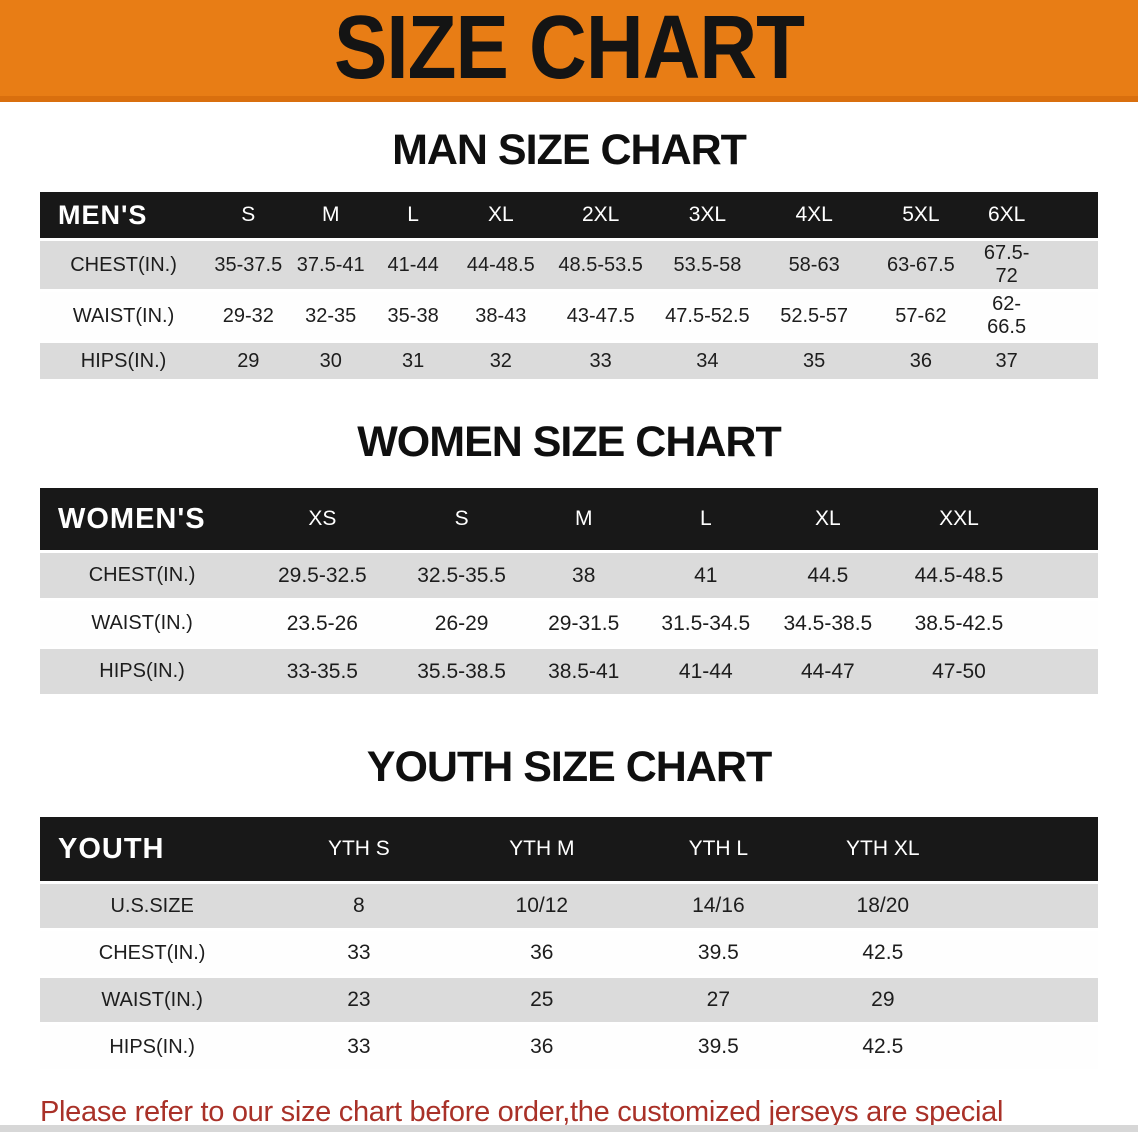 The image size is (1138, 1132). I want to click on section-heading-youth: YOUTH SIZE CHART, so click(569, 767).